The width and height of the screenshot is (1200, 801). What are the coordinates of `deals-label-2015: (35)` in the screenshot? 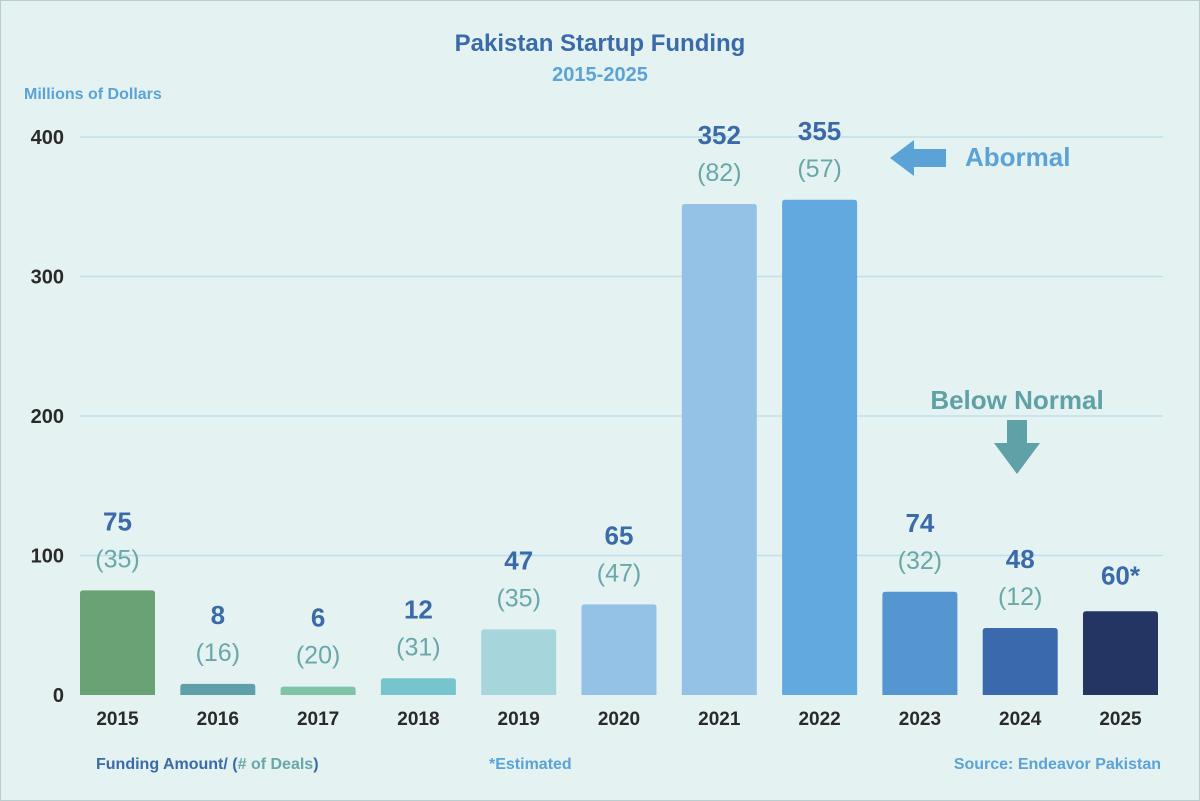 It's located at (117, 559).